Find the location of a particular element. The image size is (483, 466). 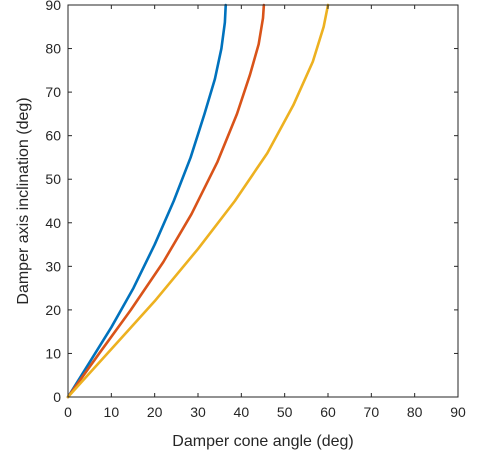

y-tick-label-4: 40 is located at coordinates (53, 223).